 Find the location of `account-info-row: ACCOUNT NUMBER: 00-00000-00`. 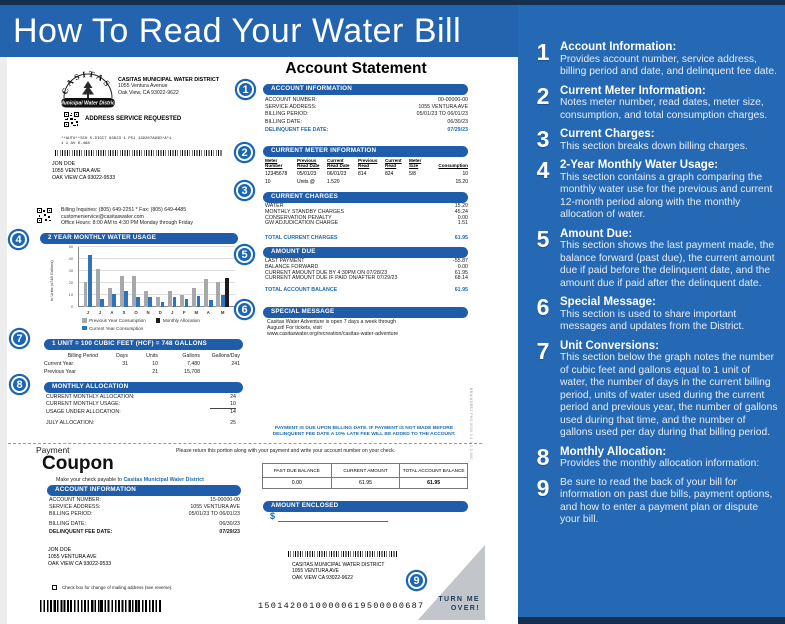

account-info-row: ACCOUNT NUMBER: 00-00000-00 is located at coordinates (366, 100).